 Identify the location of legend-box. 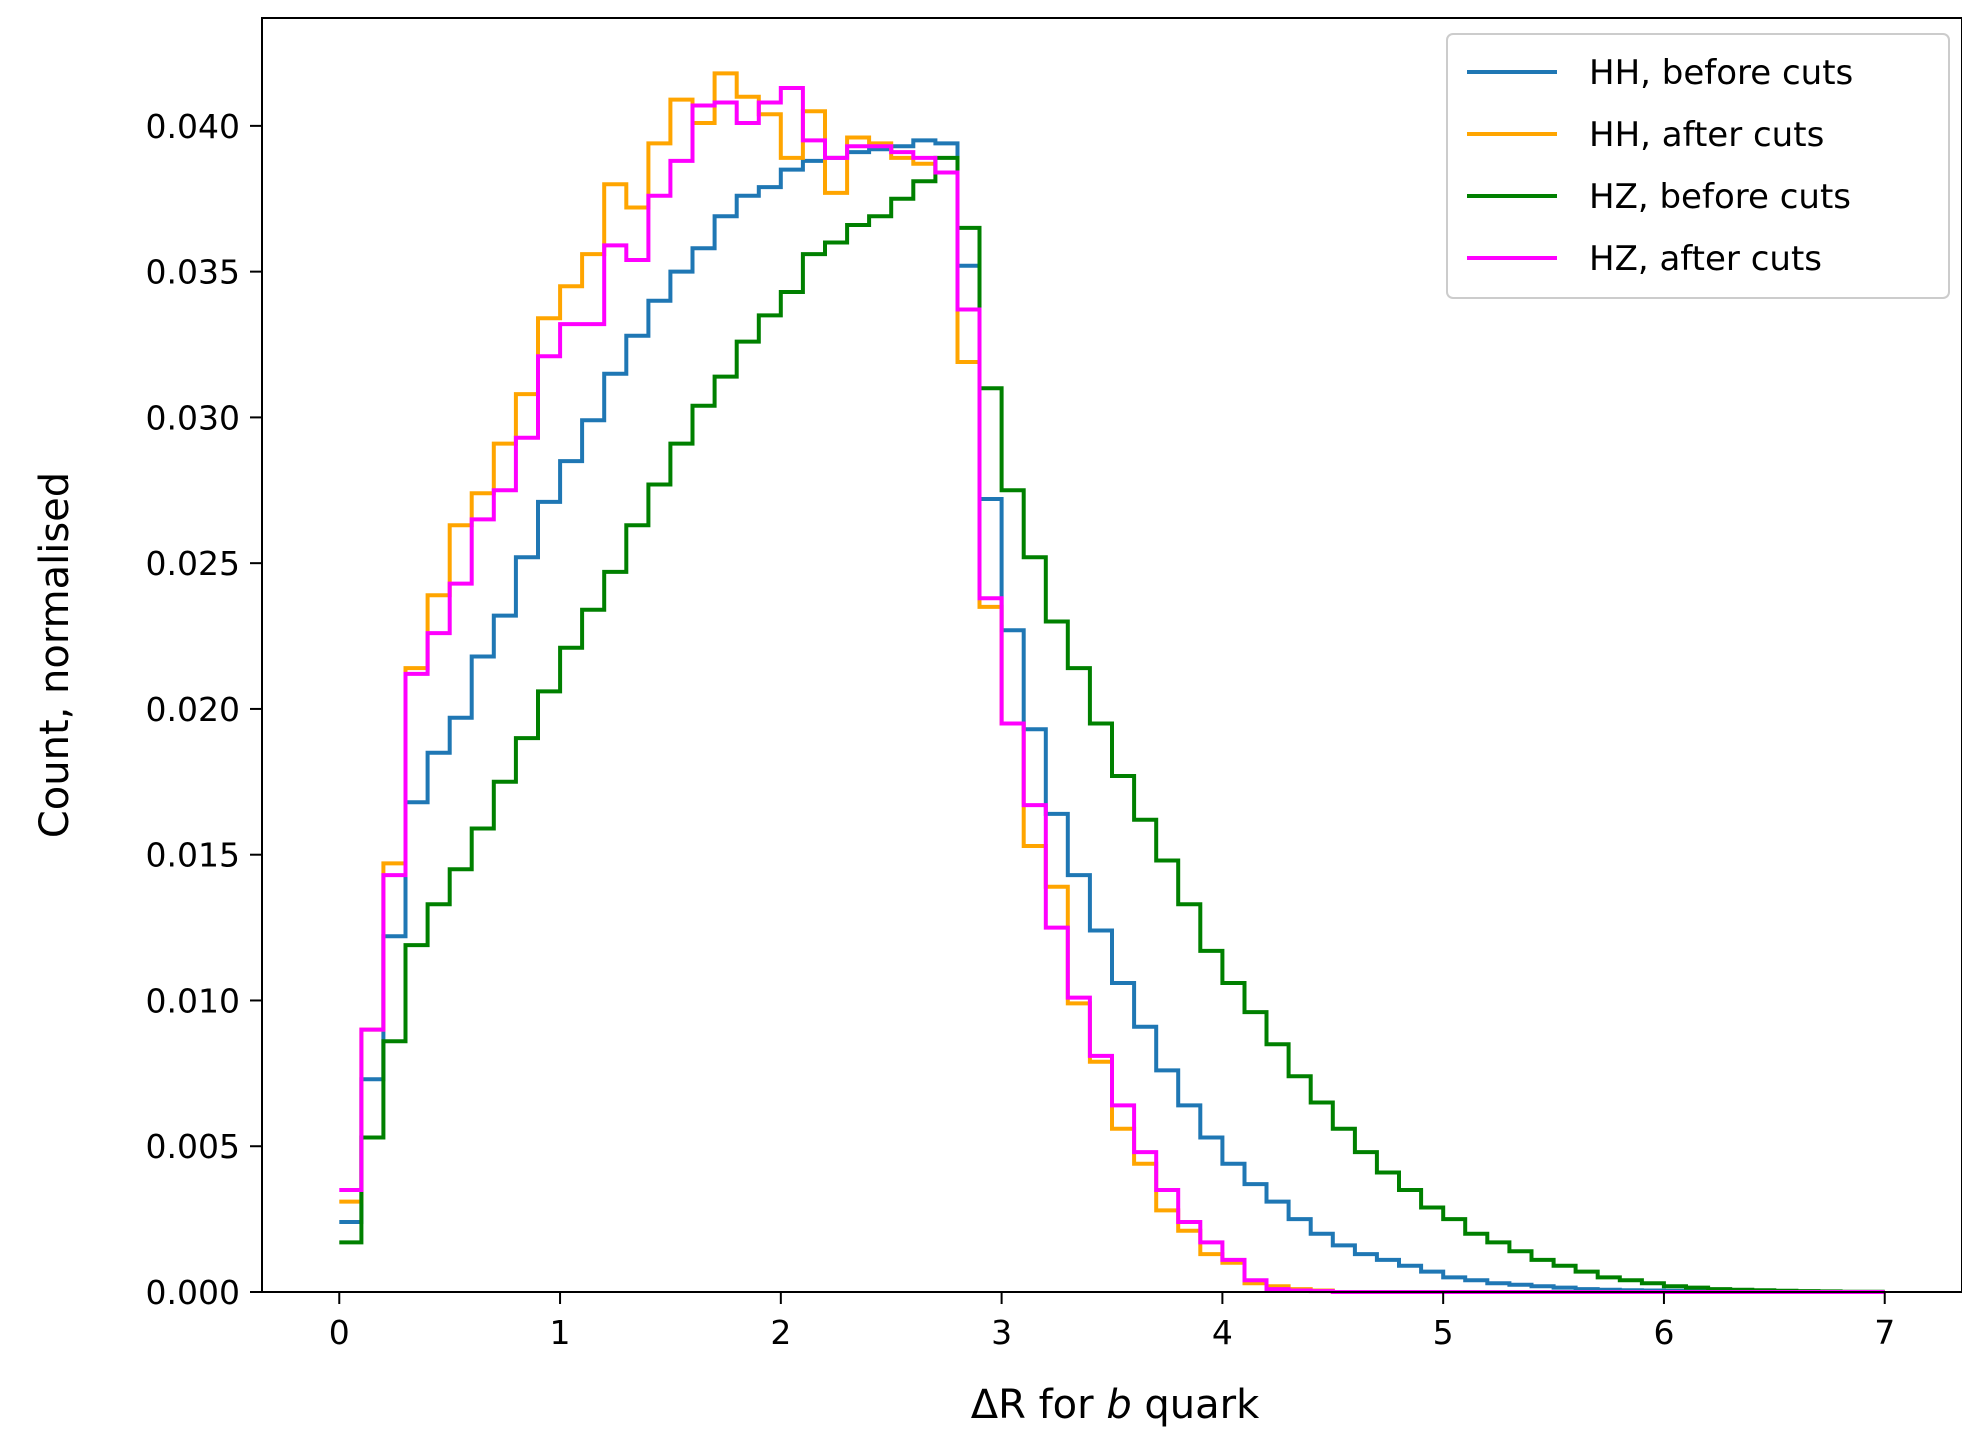
(1698, 166).